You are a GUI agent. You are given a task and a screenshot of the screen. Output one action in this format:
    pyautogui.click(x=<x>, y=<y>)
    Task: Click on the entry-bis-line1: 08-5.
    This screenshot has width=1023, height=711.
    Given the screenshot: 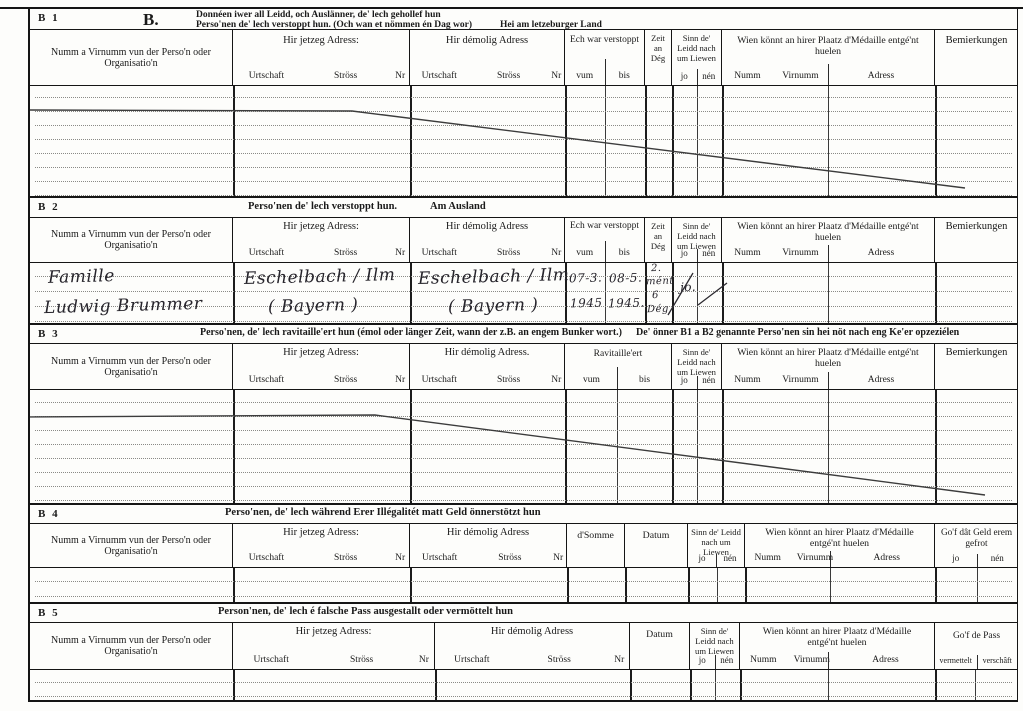 What is the action you would take?
    pyautogui.click(x=625, y=278)
    